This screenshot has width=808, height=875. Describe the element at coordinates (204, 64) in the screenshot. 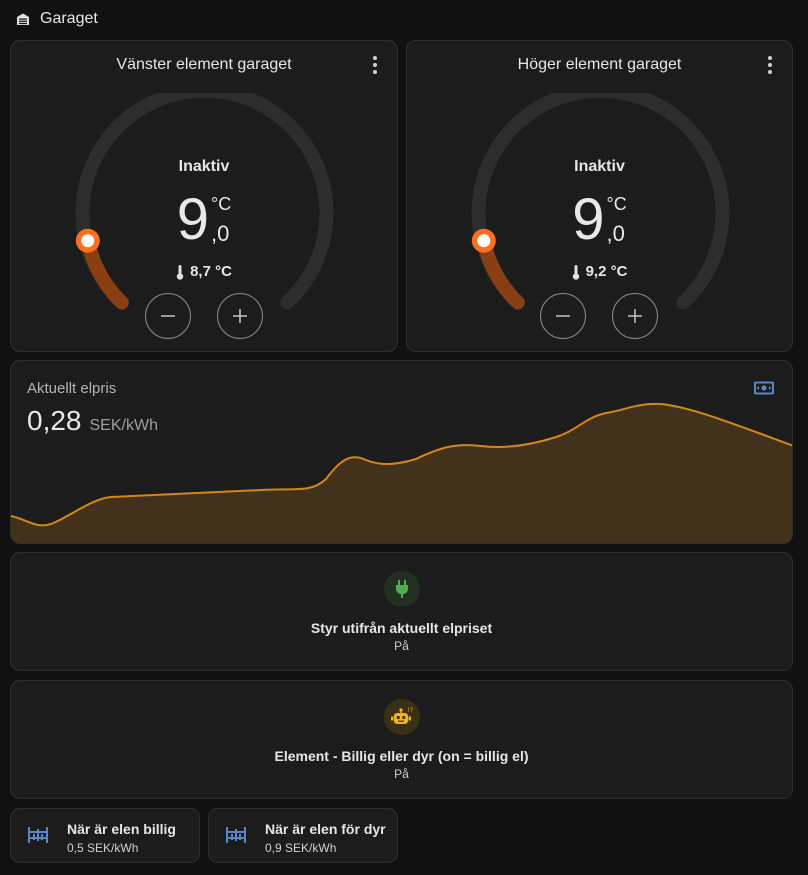

I see `thermostat-name: Vänster element garaget` at that location.